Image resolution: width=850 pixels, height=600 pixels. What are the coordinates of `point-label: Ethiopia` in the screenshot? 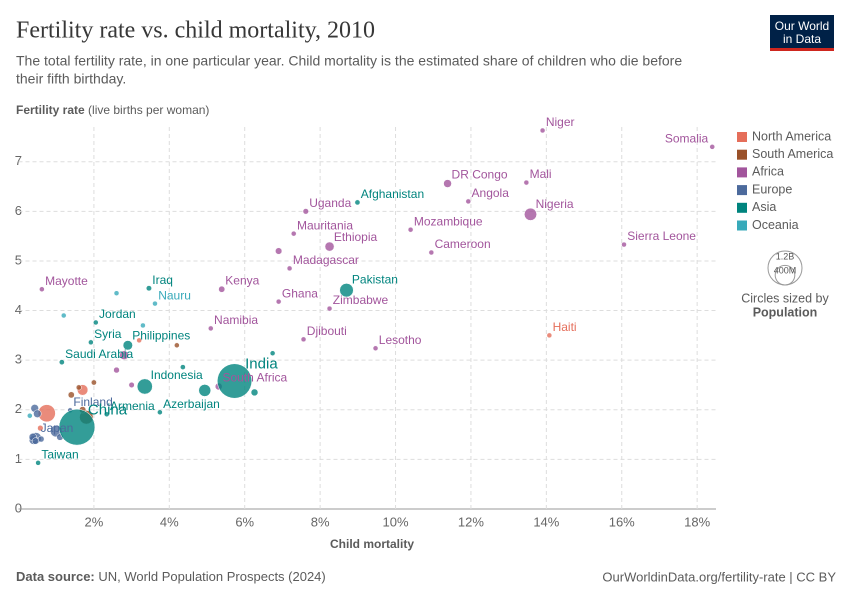 It's located at (356, 237).